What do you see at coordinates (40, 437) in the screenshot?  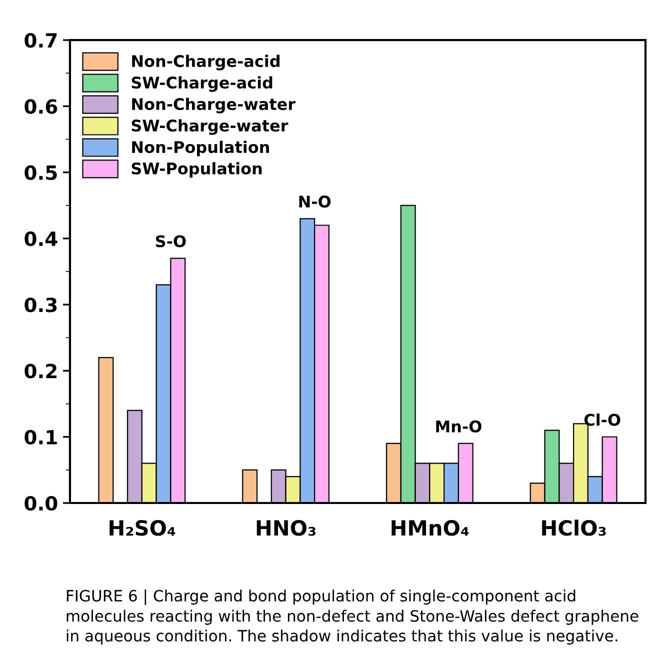 I see `y-tick-label: 0.1` at bounding box center [40, 437].